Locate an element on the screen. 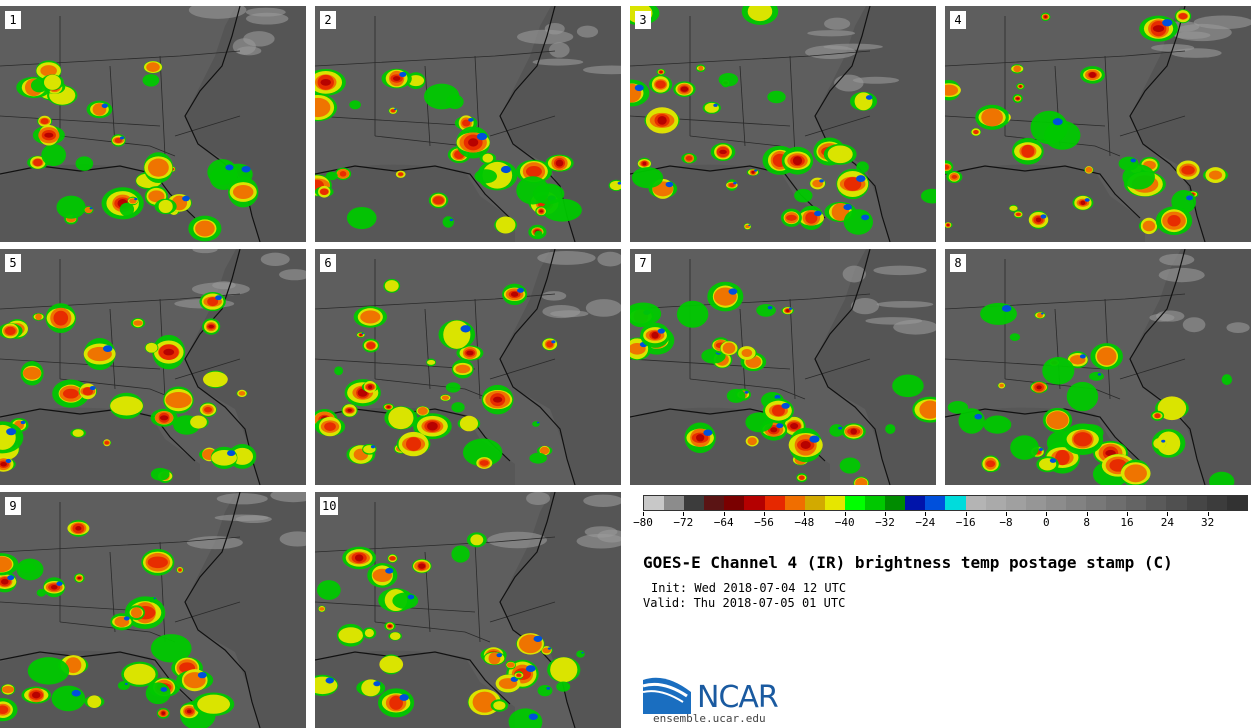 This screenshot has width=1260, height=728. colorbar-tick-label: −8 is located at coordinates (1006, 522).